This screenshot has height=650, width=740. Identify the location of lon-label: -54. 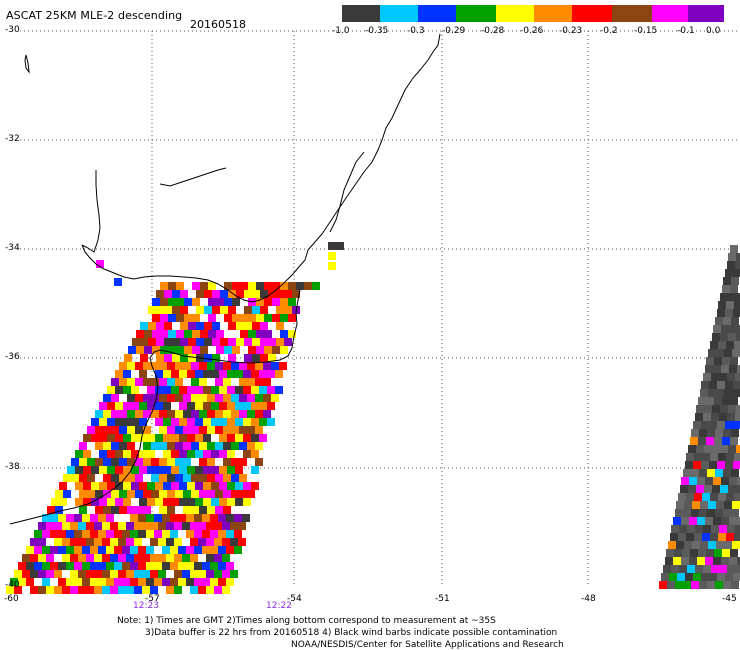
(294, 599).